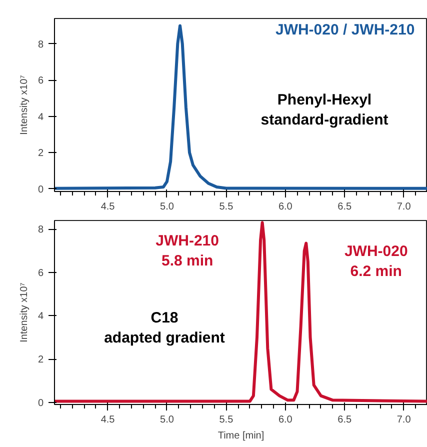 The image size is (427, 447). What do you see at coordinates (187, 251) in the screenshot?
I see `annotation: JWH-210 5.8 min` at bounding box center [187, 251].